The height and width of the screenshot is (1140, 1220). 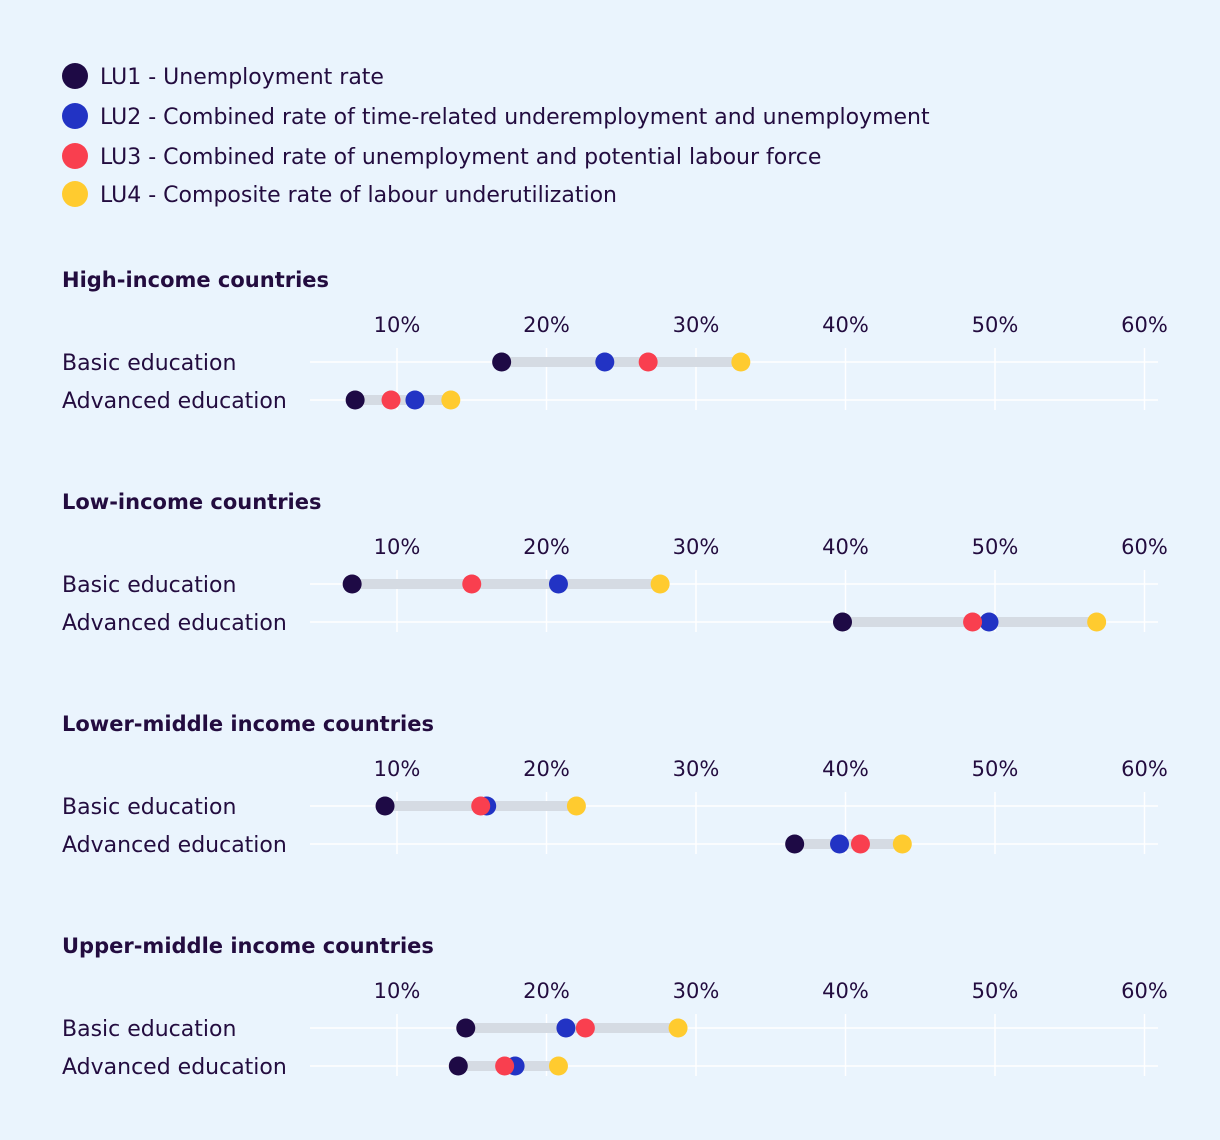 What do you see at coordinates (195, 280) in the screenshot?
I see `panel-title: High-income countries` at bounding box center [195, 280].